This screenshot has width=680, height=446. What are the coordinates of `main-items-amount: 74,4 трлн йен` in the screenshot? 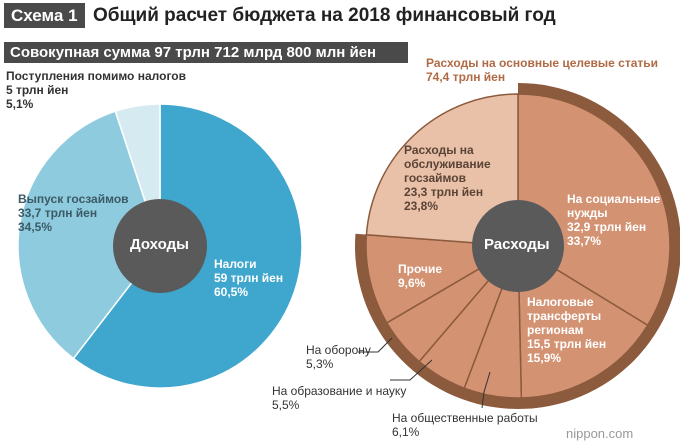 It's located at (466, 77).